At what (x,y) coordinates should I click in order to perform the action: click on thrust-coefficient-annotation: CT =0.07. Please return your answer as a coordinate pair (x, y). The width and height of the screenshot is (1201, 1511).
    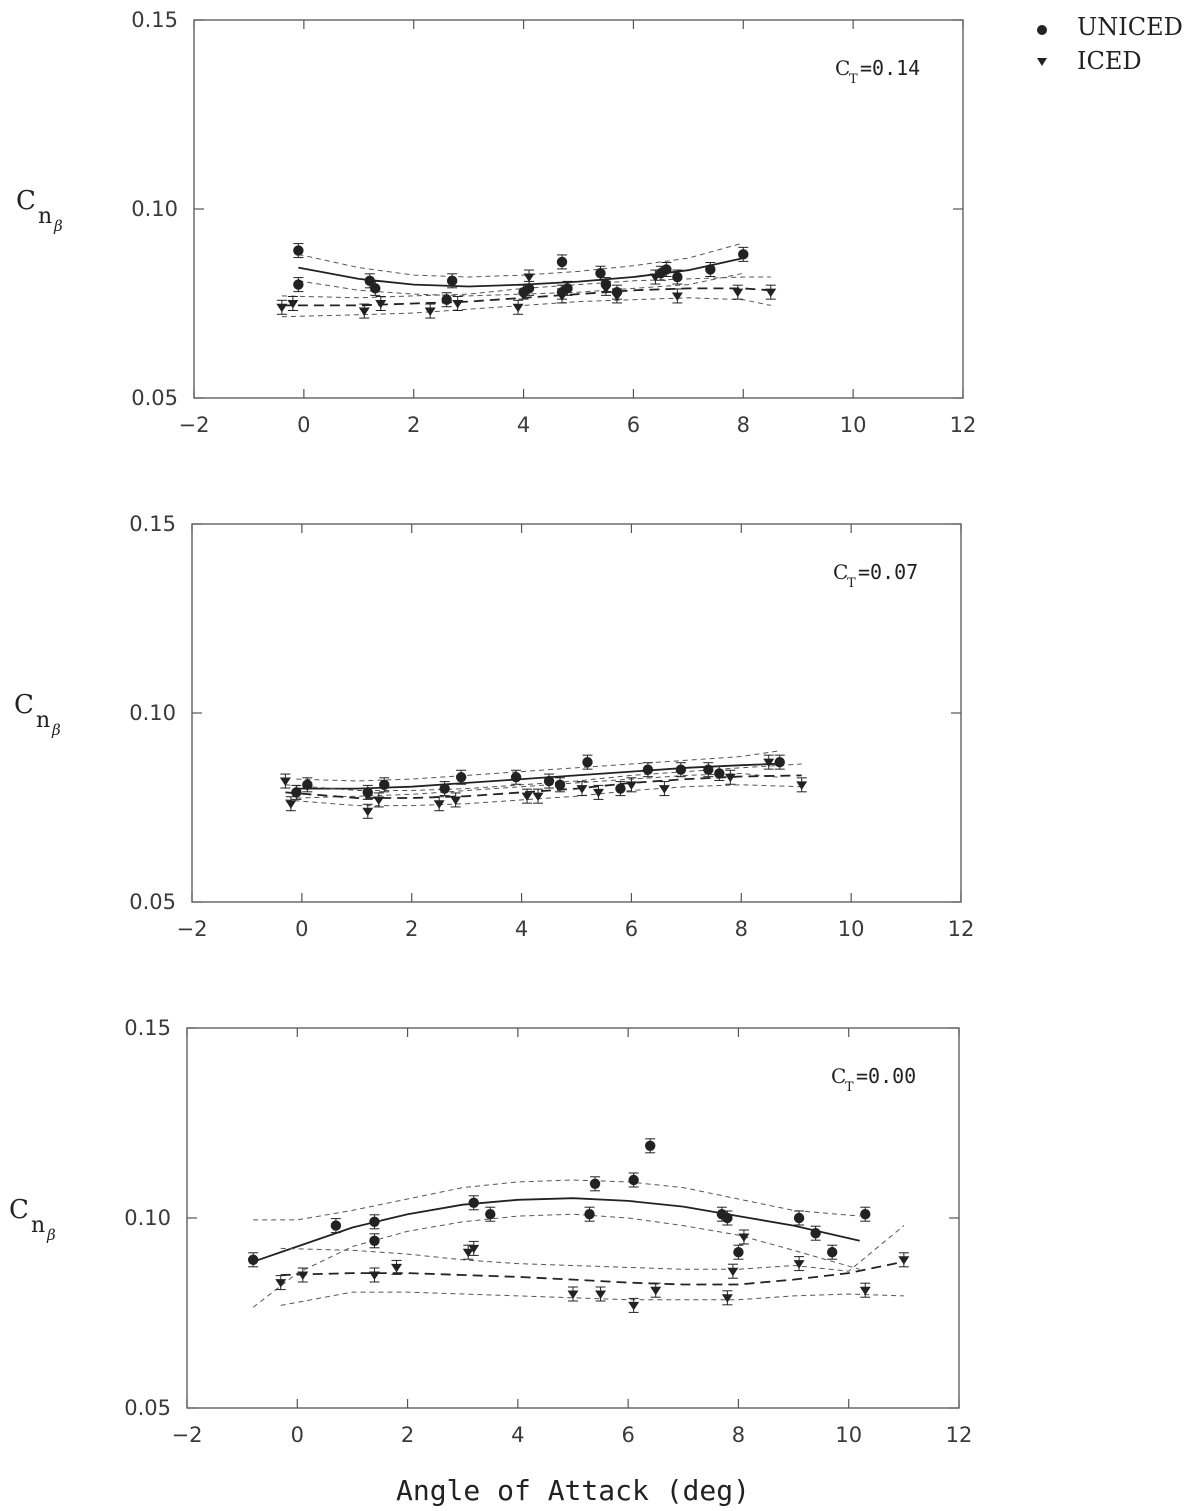
    Looking at the image, I should click on (875, 575).